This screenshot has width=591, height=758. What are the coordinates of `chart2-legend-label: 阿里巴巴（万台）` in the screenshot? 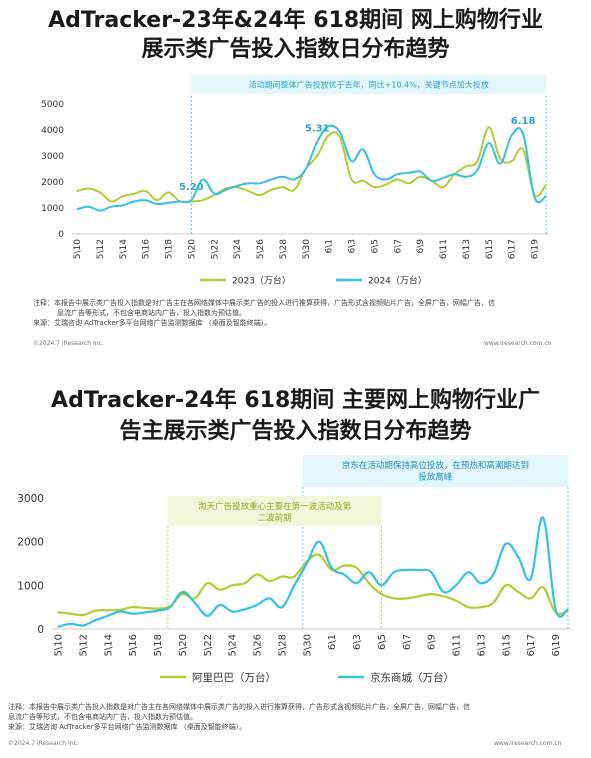 It's located at (234, 677).